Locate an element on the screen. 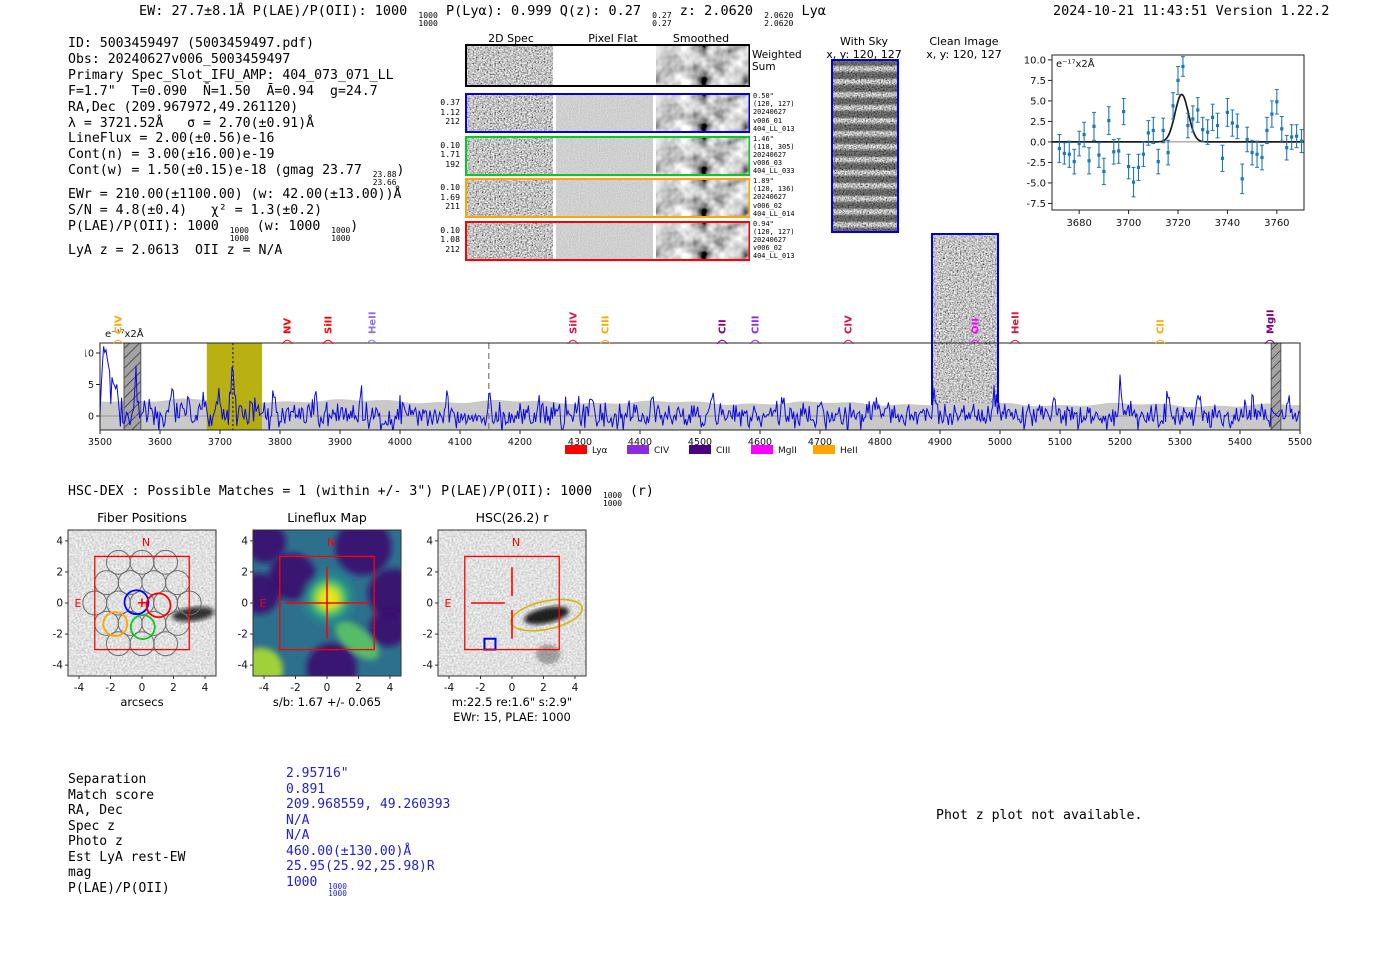 This screenshot has height=953, width=1400. legend-item: CIV is located at coordinates (648, 450).